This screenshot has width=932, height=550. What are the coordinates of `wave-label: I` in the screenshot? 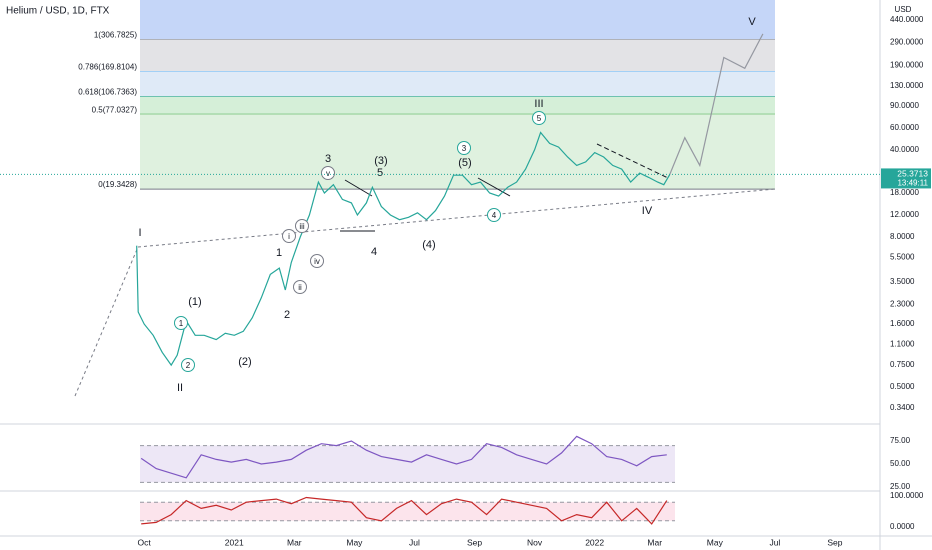 It's located at (139, 233).